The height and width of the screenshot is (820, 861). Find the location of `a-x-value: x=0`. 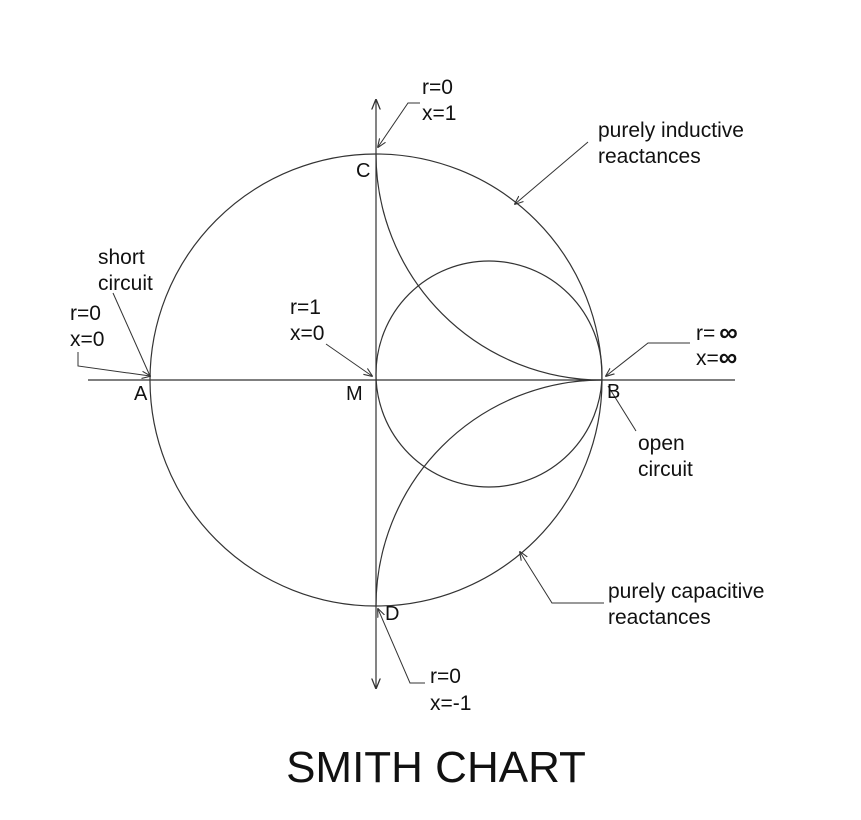

a-x-value: x=0 is located at coordinates (87, 339).